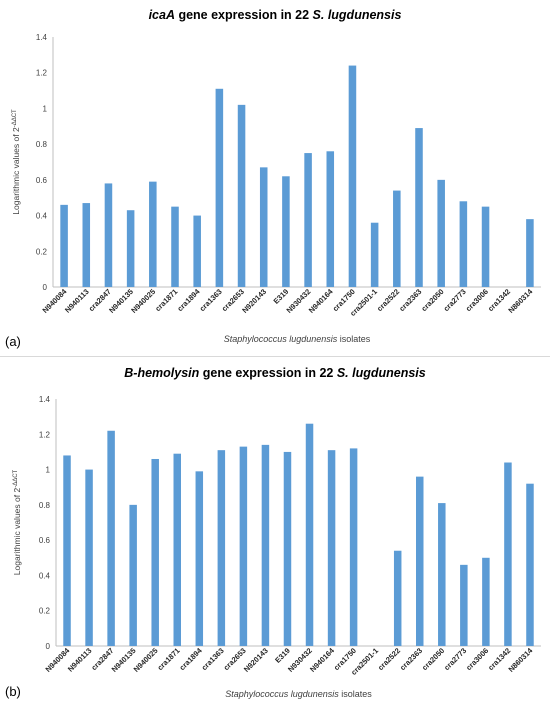 This screenshot has height=714, width=550. Describe the element at coordinates (13, 691) in the screenshot. I see `panel-label: (b)` at that location.